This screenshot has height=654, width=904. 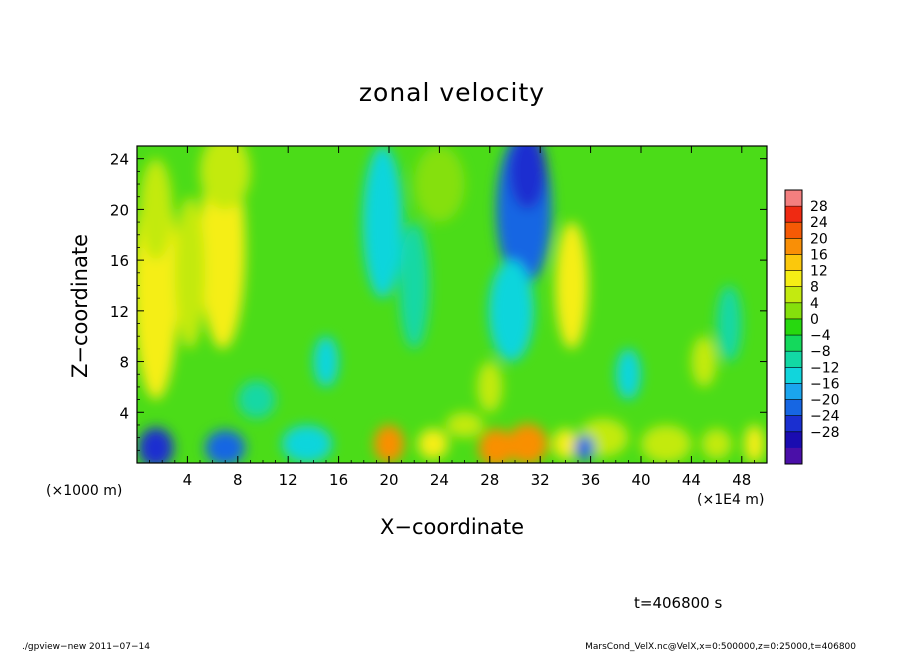 I want to click on y-tick-label: 8, so click(x=124, y=363).